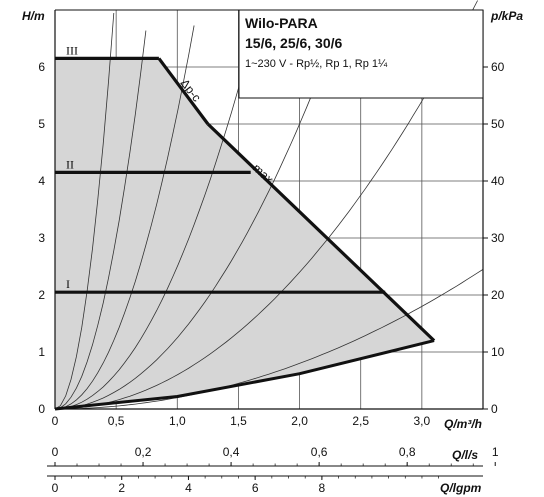 This screenshot has width=544, height=497. What do you see at coordinates (55, 452) in the screenshot?
I see `x2-tick-label: 0` at bounding box center [55, 452].